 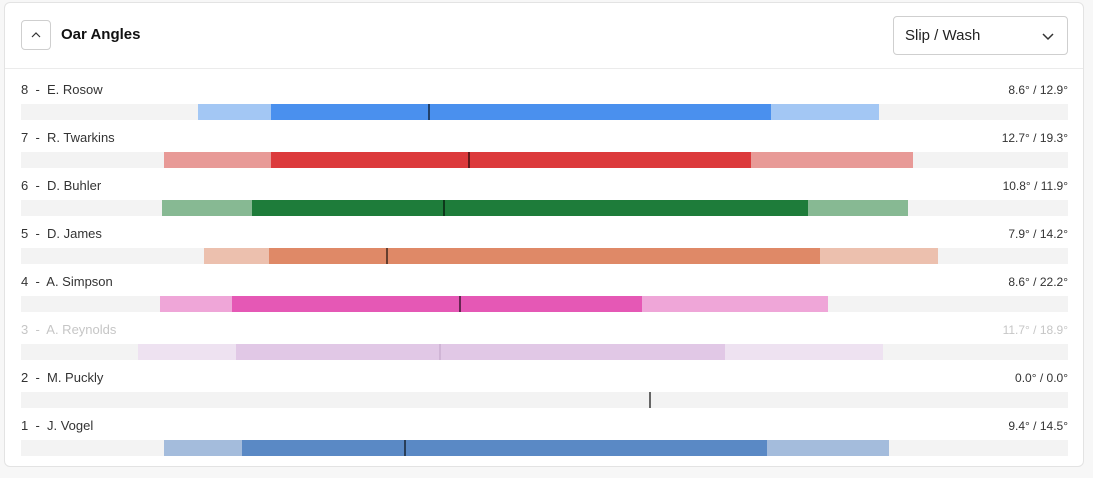 What do you see at coordinates (544, 36) in the screenshot?
I see `card-header: Oar Angles Slip / Wash` at bounding box center [544, 36].